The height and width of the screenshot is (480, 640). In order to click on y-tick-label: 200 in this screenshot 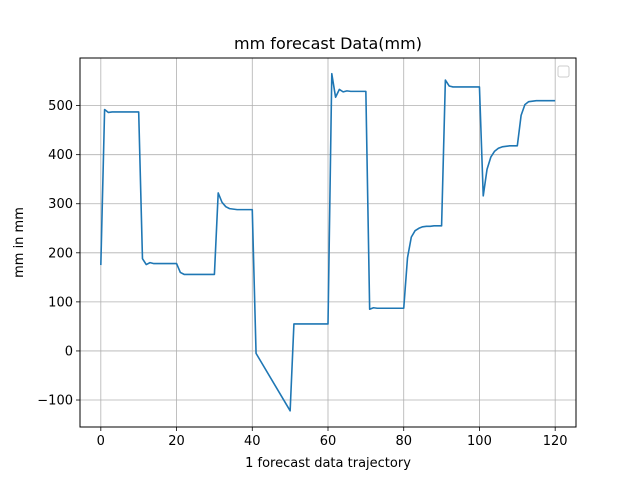, I will do `click(60, 253)`.